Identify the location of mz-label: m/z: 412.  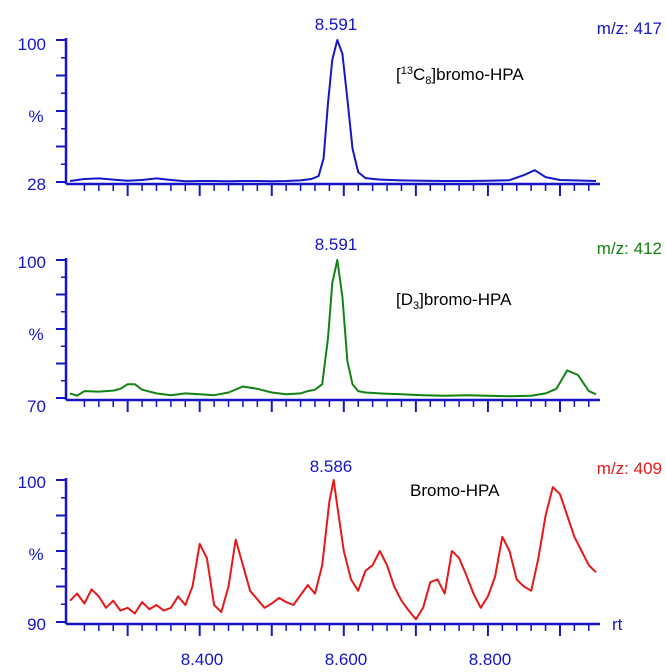
(629, 248).